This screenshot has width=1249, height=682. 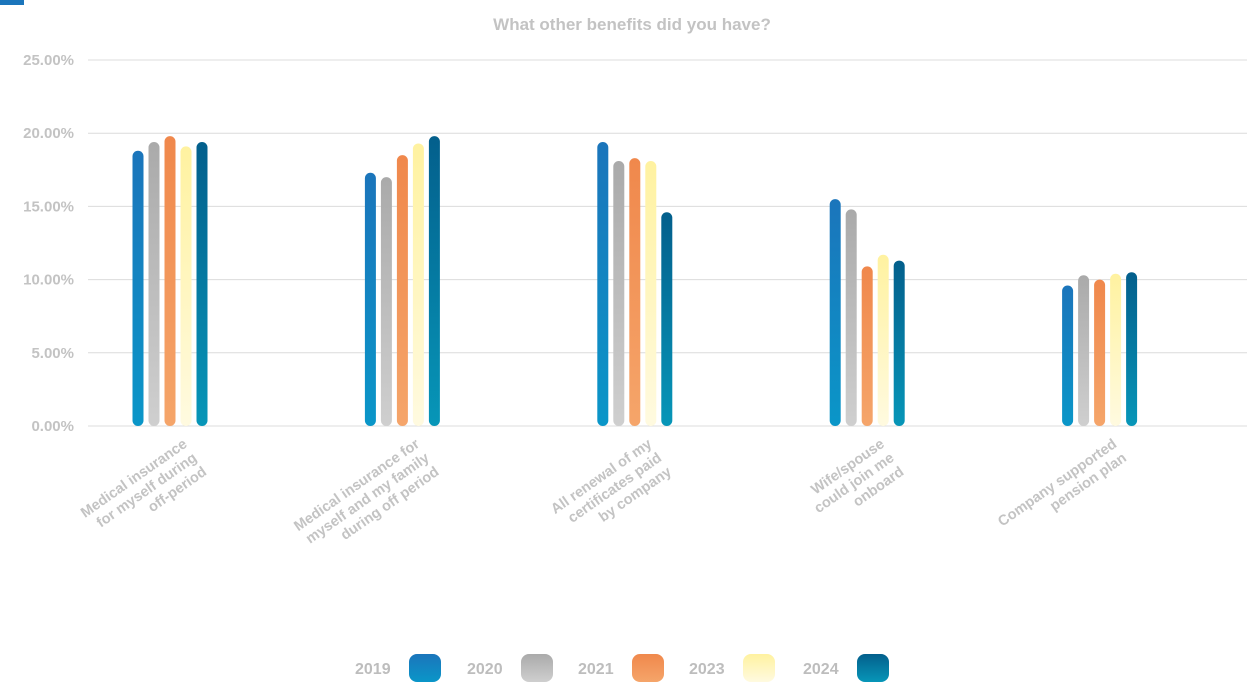 What do you see at coordinates (373, 669) in the screenshot?
I see `legend-label: 2019` at bounding box center [373, 669].